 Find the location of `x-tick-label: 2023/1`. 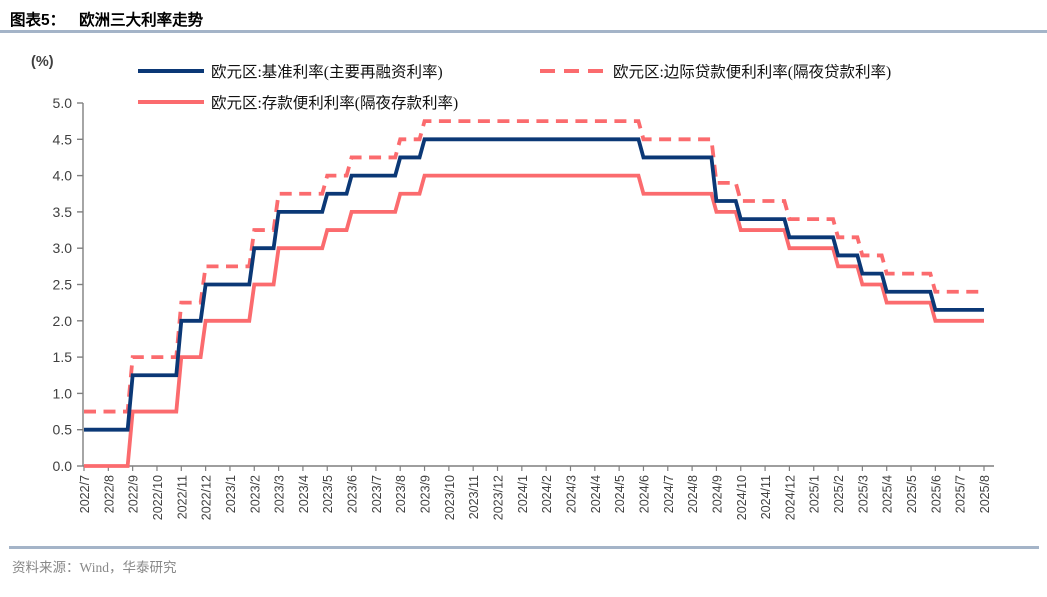

x-tick-label: 2023/1 is located at coordinates (231, 494).